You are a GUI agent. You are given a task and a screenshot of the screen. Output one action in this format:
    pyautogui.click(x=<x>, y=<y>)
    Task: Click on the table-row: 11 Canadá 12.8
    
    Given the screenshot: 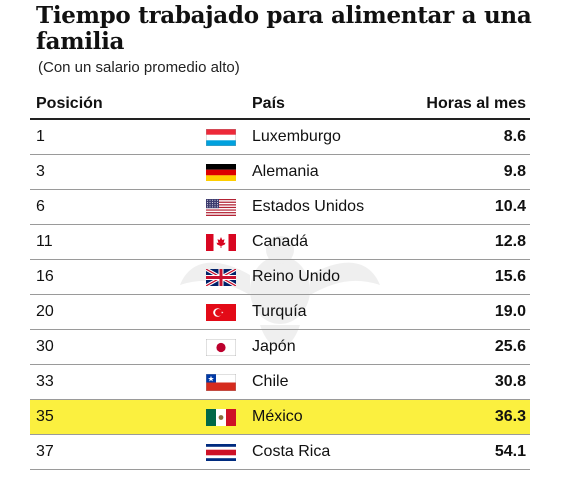 What is the action you would take?
    pyautogui.click(x=280, y=242)
    